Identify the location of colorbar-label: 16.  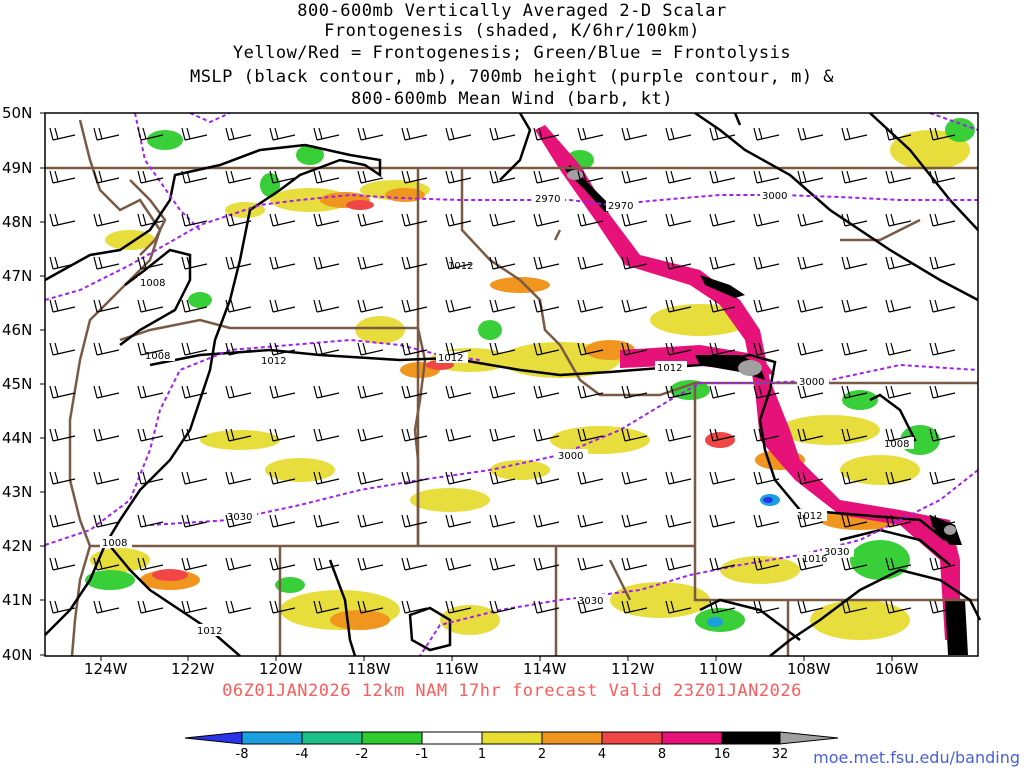
(722, 754).